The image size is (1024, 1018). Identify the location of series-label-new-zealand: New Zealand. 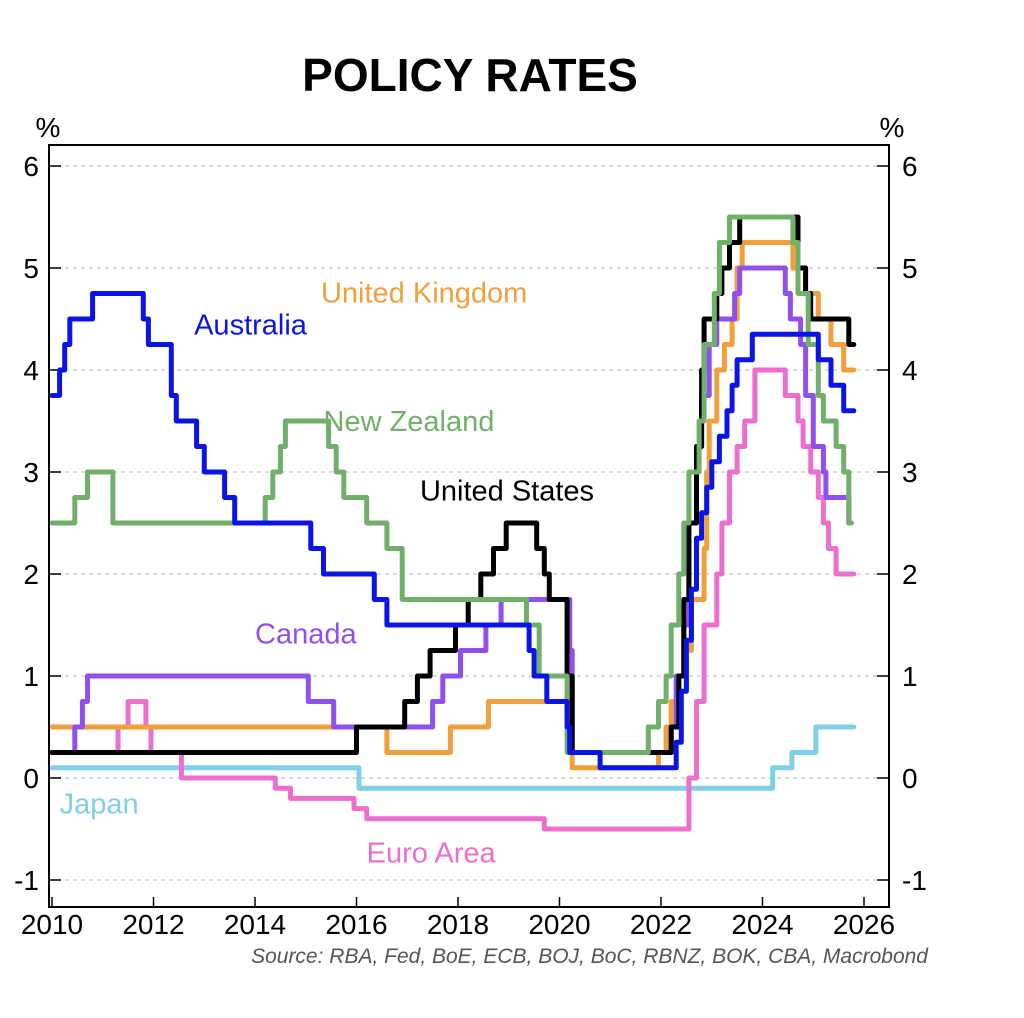
(409, 422).